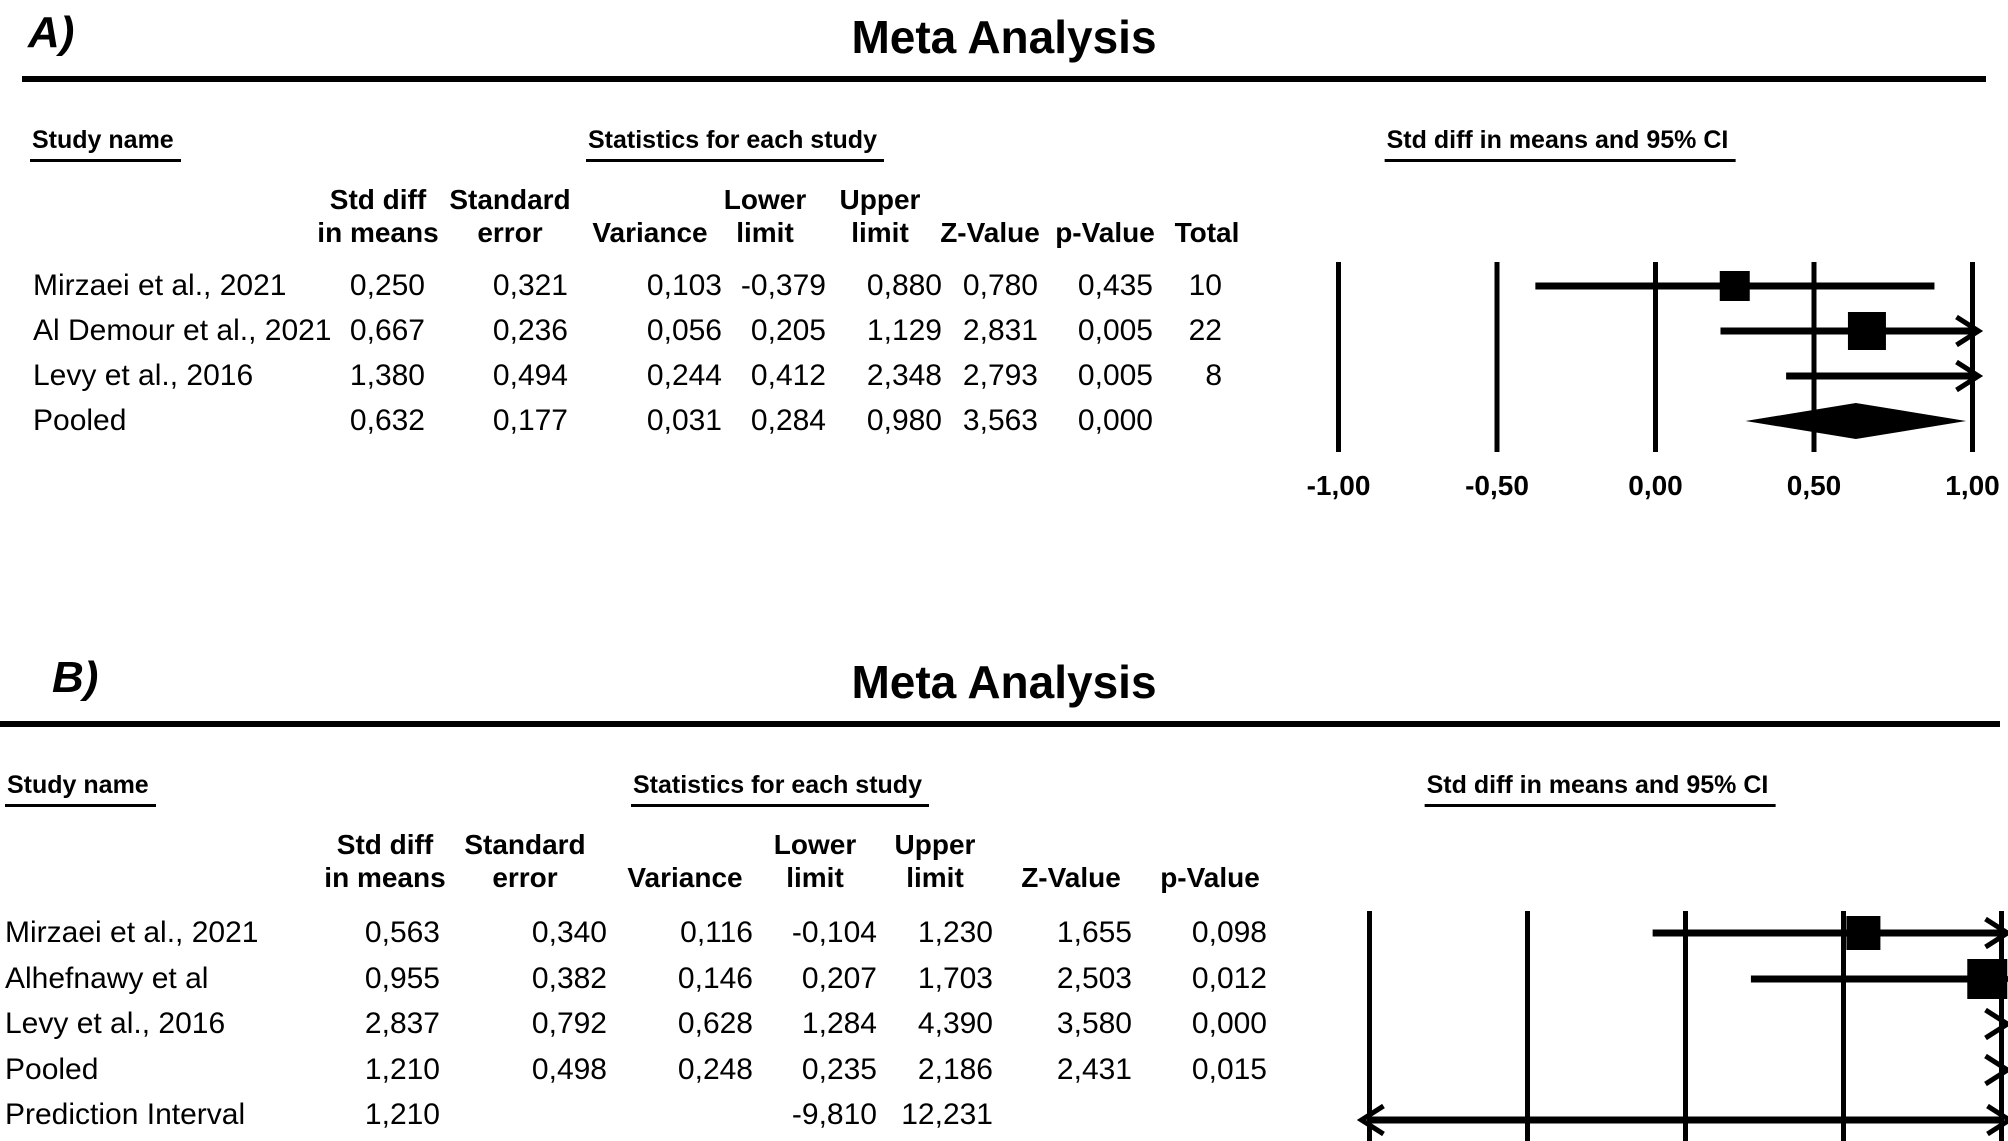  Describe the element at coordinates (387, 375) in the screenshot. I see `cell-std_diff_in_means: 1,380` at that location.